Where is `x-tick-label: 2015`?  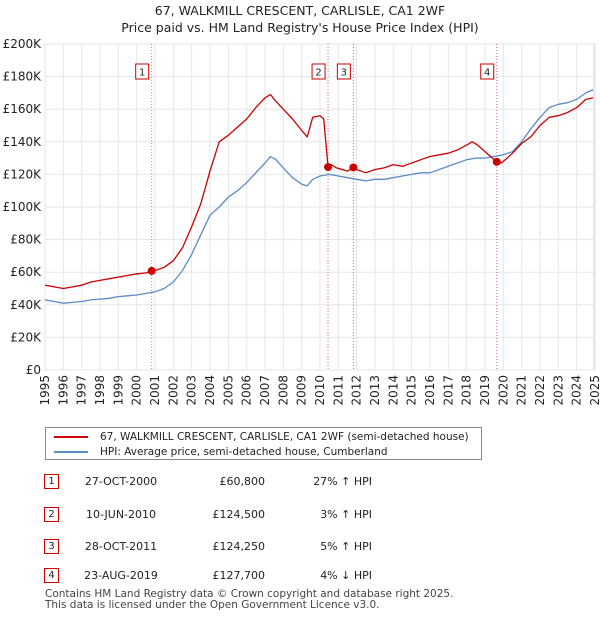 x-tick-label: 2015 is located at coordinates (412, 390).